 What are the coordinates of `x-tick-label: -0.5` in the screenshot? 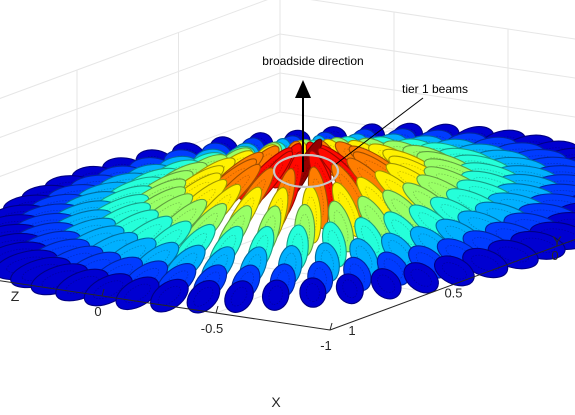 It's located at (212, 328).